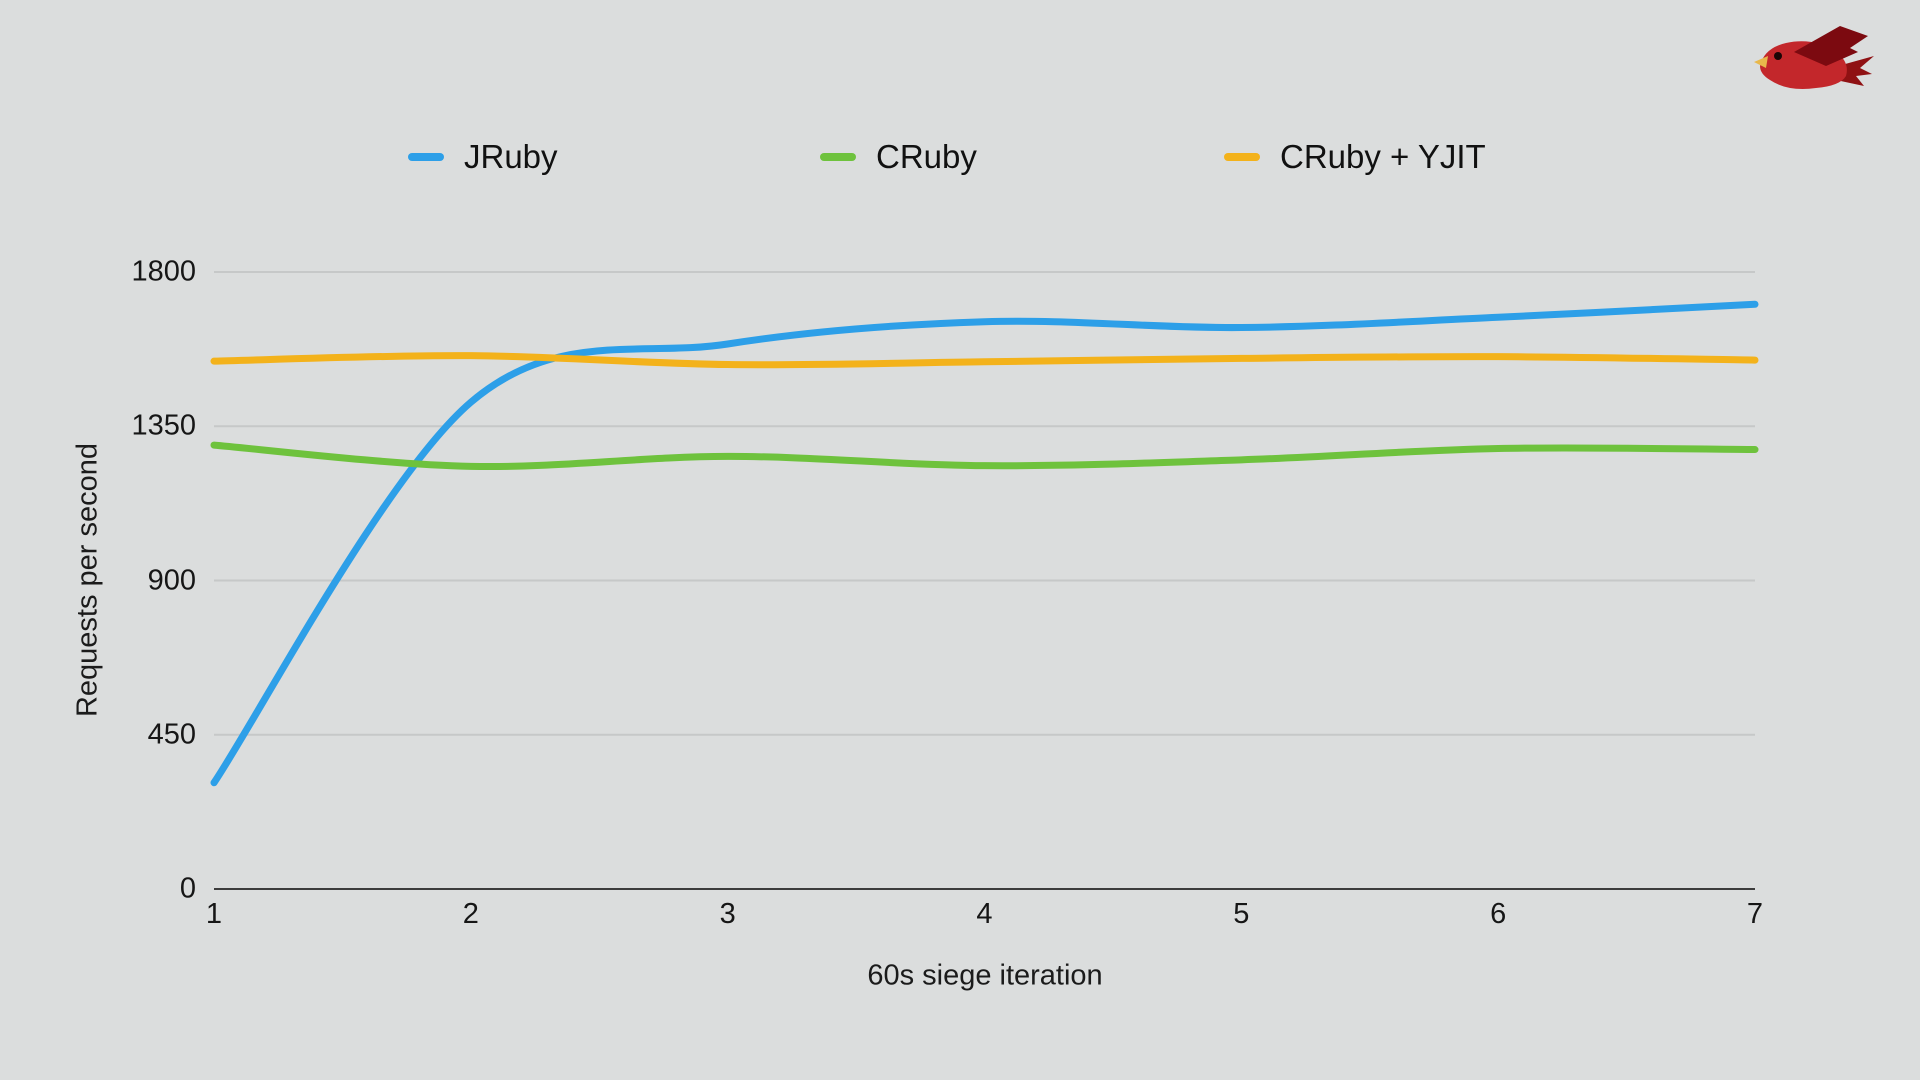 The image size is (1920, 1080). I want to click on y-tick-label: 1800, so click(163, 271).